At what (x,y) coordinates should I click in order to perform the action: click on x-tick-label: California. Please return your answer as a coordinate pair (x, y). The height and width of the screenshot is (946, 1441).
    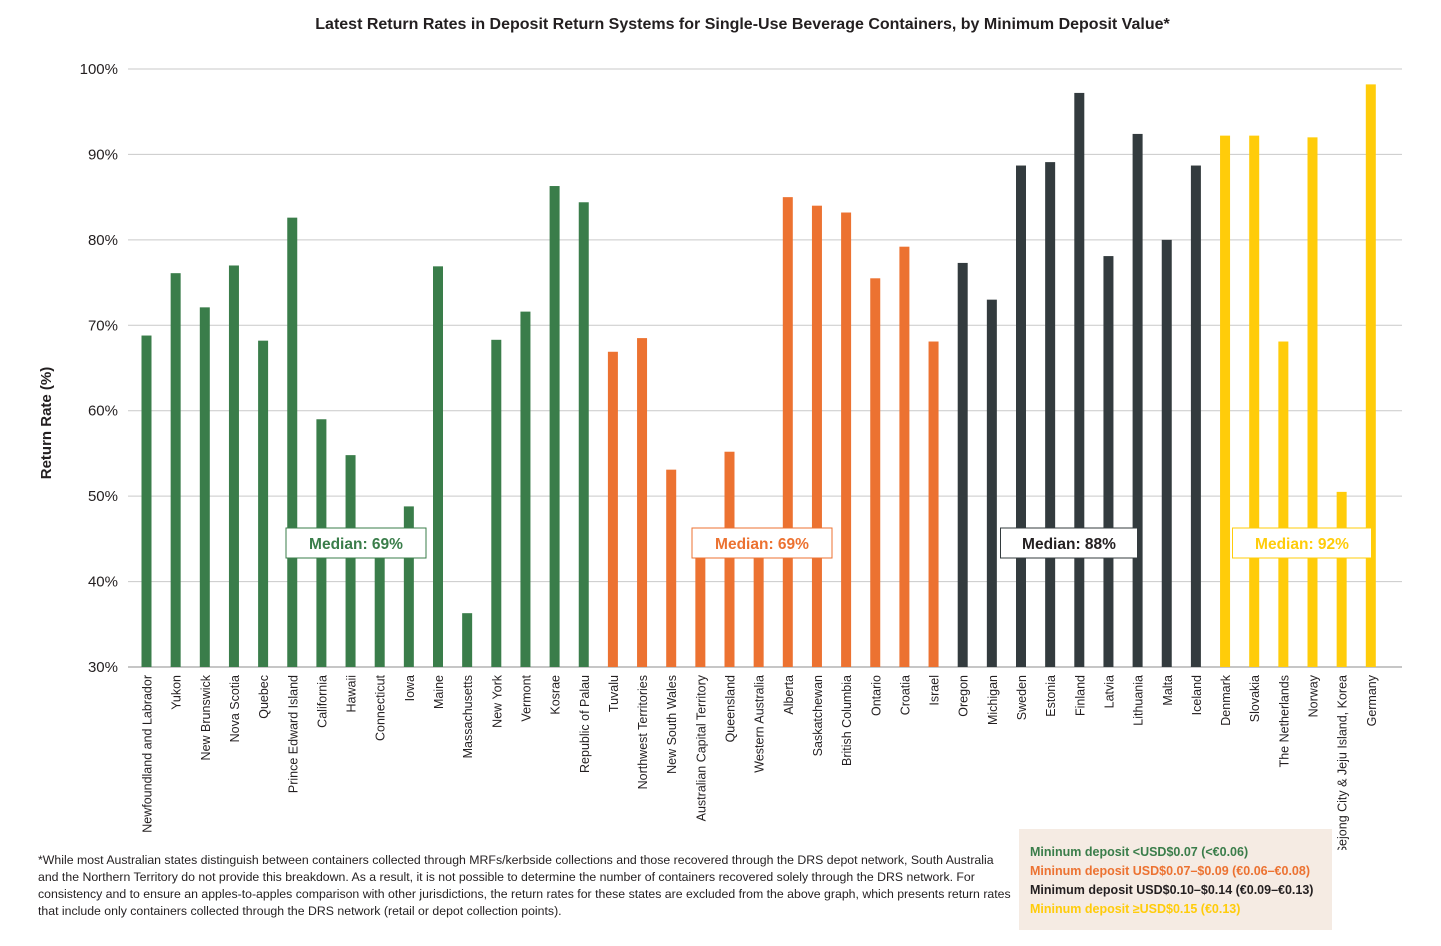
    Looking at the image, I should click on (322, 701).